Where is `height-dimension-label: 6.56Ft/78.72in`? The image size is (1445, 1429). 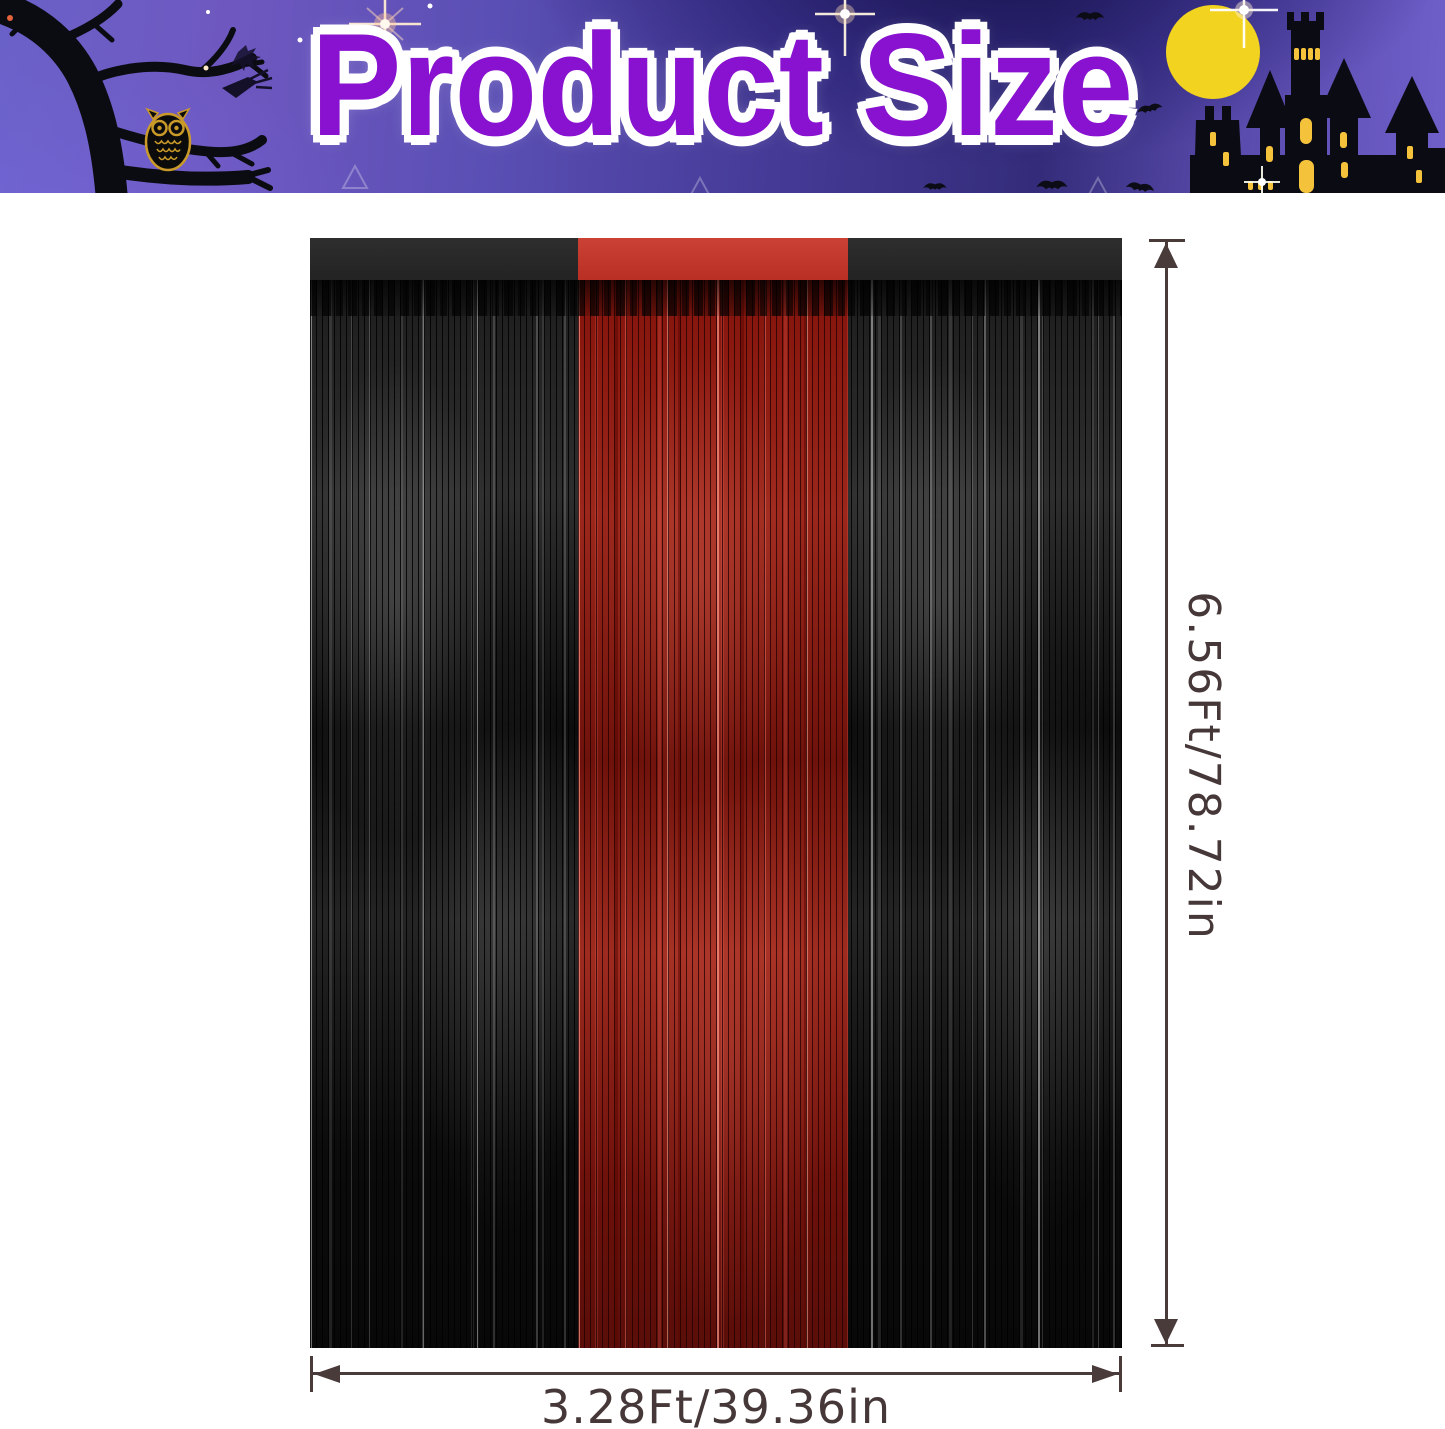
height-dimension-label: 6.56Ft/78.72in is located at coordinates (1203, 766).